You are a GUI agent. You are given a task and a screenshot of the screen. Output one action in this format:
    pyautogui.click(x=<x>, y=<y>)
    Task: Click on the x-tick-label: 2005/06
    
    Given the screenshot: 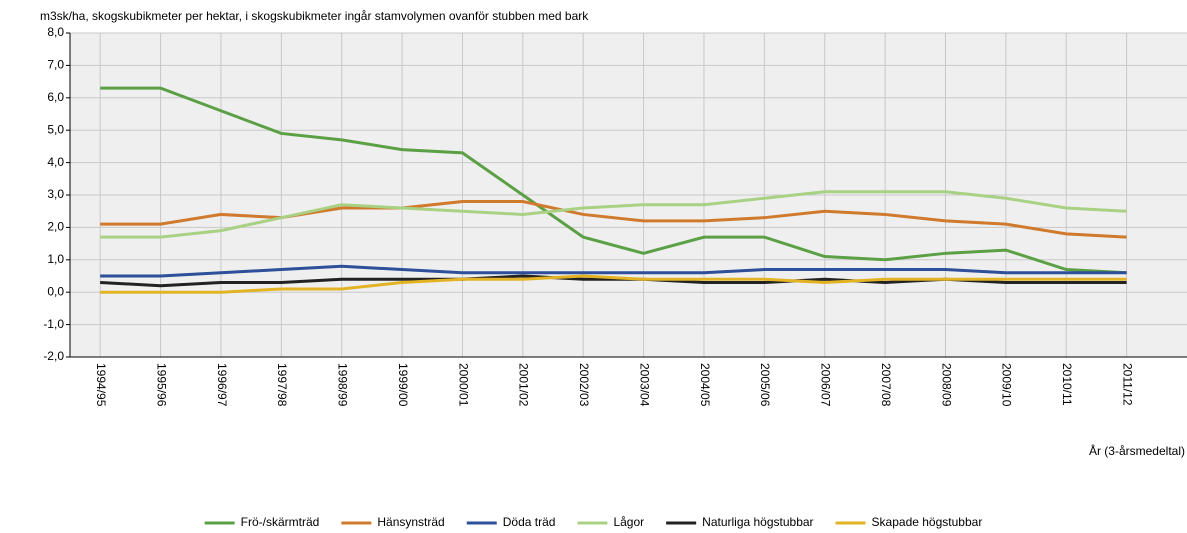 What is the action you would take?
    pyautogui.click(x=765, y=385)
    